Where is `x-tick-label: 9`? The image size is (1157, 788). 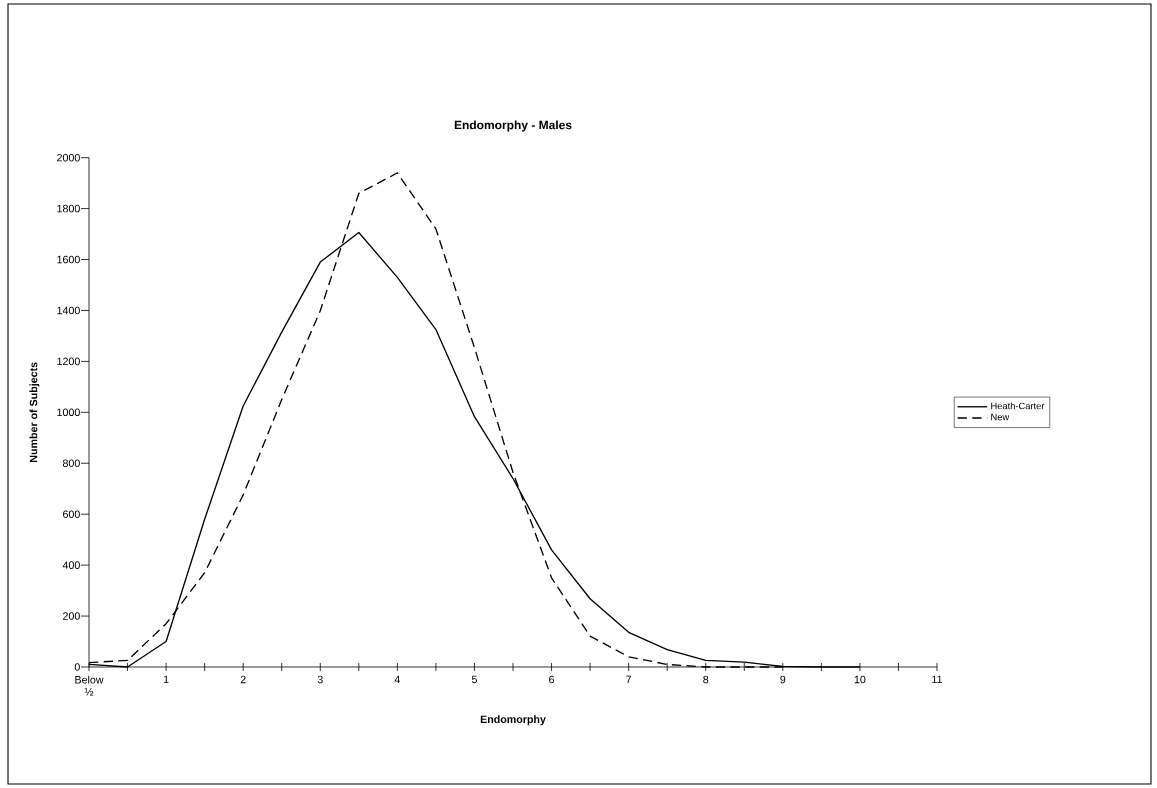
x-tick-label: 9 is located at coordinates (783, 679).